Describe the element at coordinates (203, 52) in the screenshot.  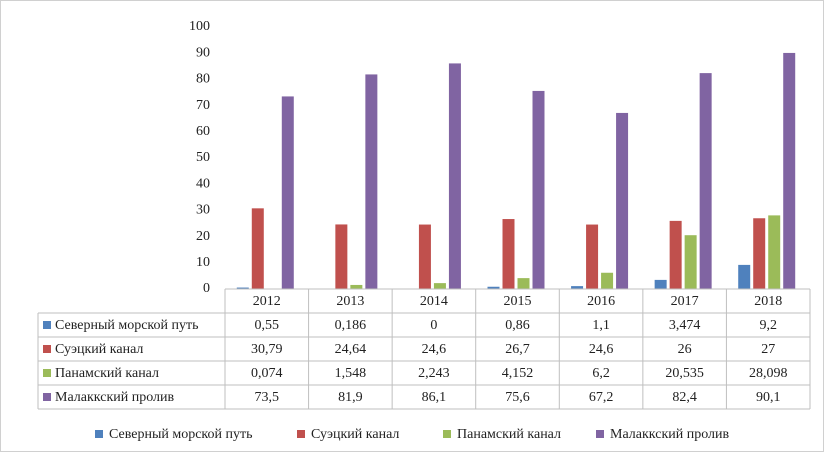
I see `y-tick-label: 90` at that location.